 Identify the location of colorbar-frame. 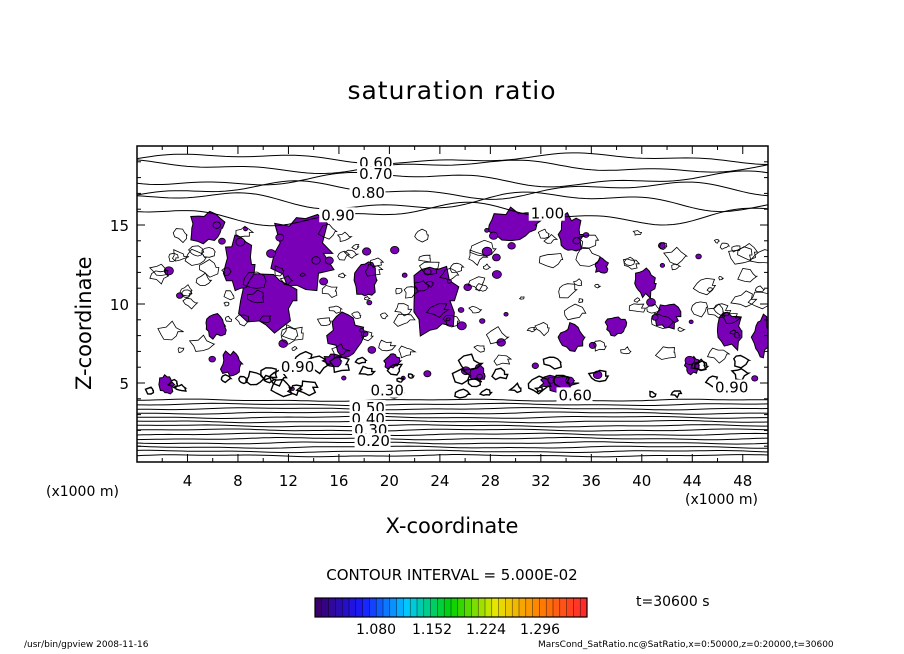
(451, 607).